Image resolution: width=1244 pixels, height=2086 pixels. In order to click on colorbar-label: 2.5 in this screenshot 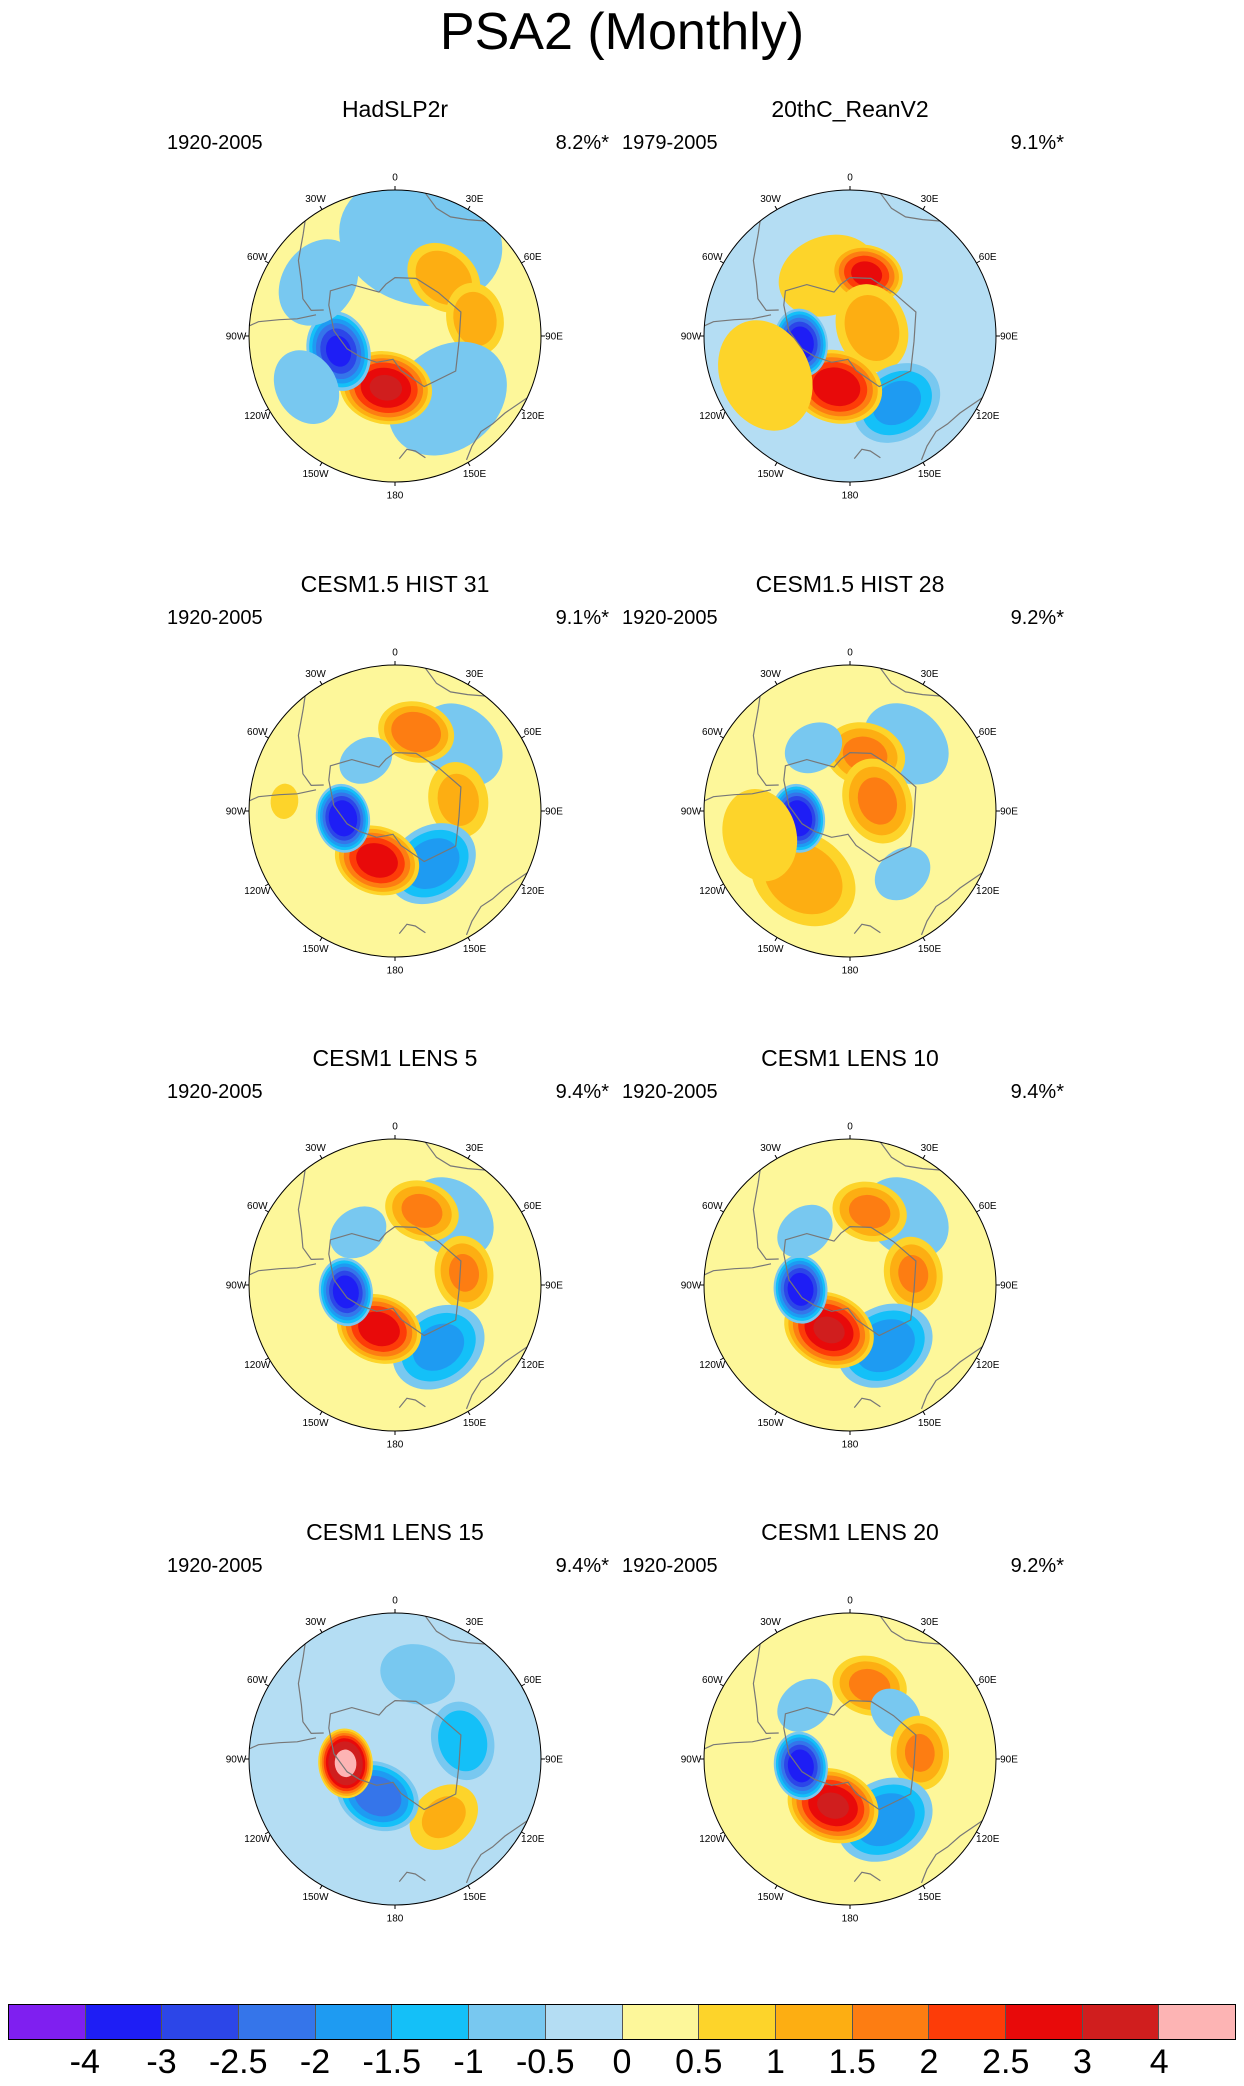, I will do `click(1006, 2062)`.